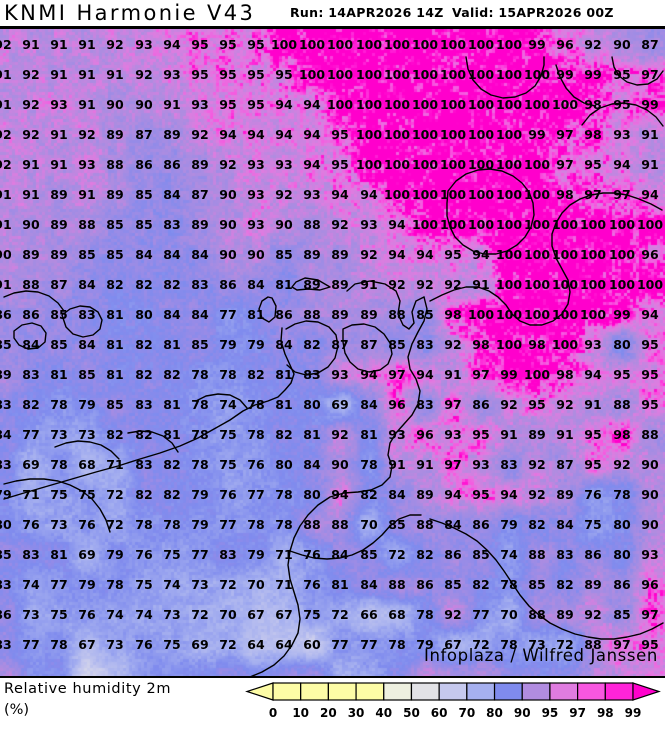 The width and height of the screenshot is (665, 735). Describe the element at coordinates (650, 44) in the screenshot. I see `grid-value: 87` at that location.